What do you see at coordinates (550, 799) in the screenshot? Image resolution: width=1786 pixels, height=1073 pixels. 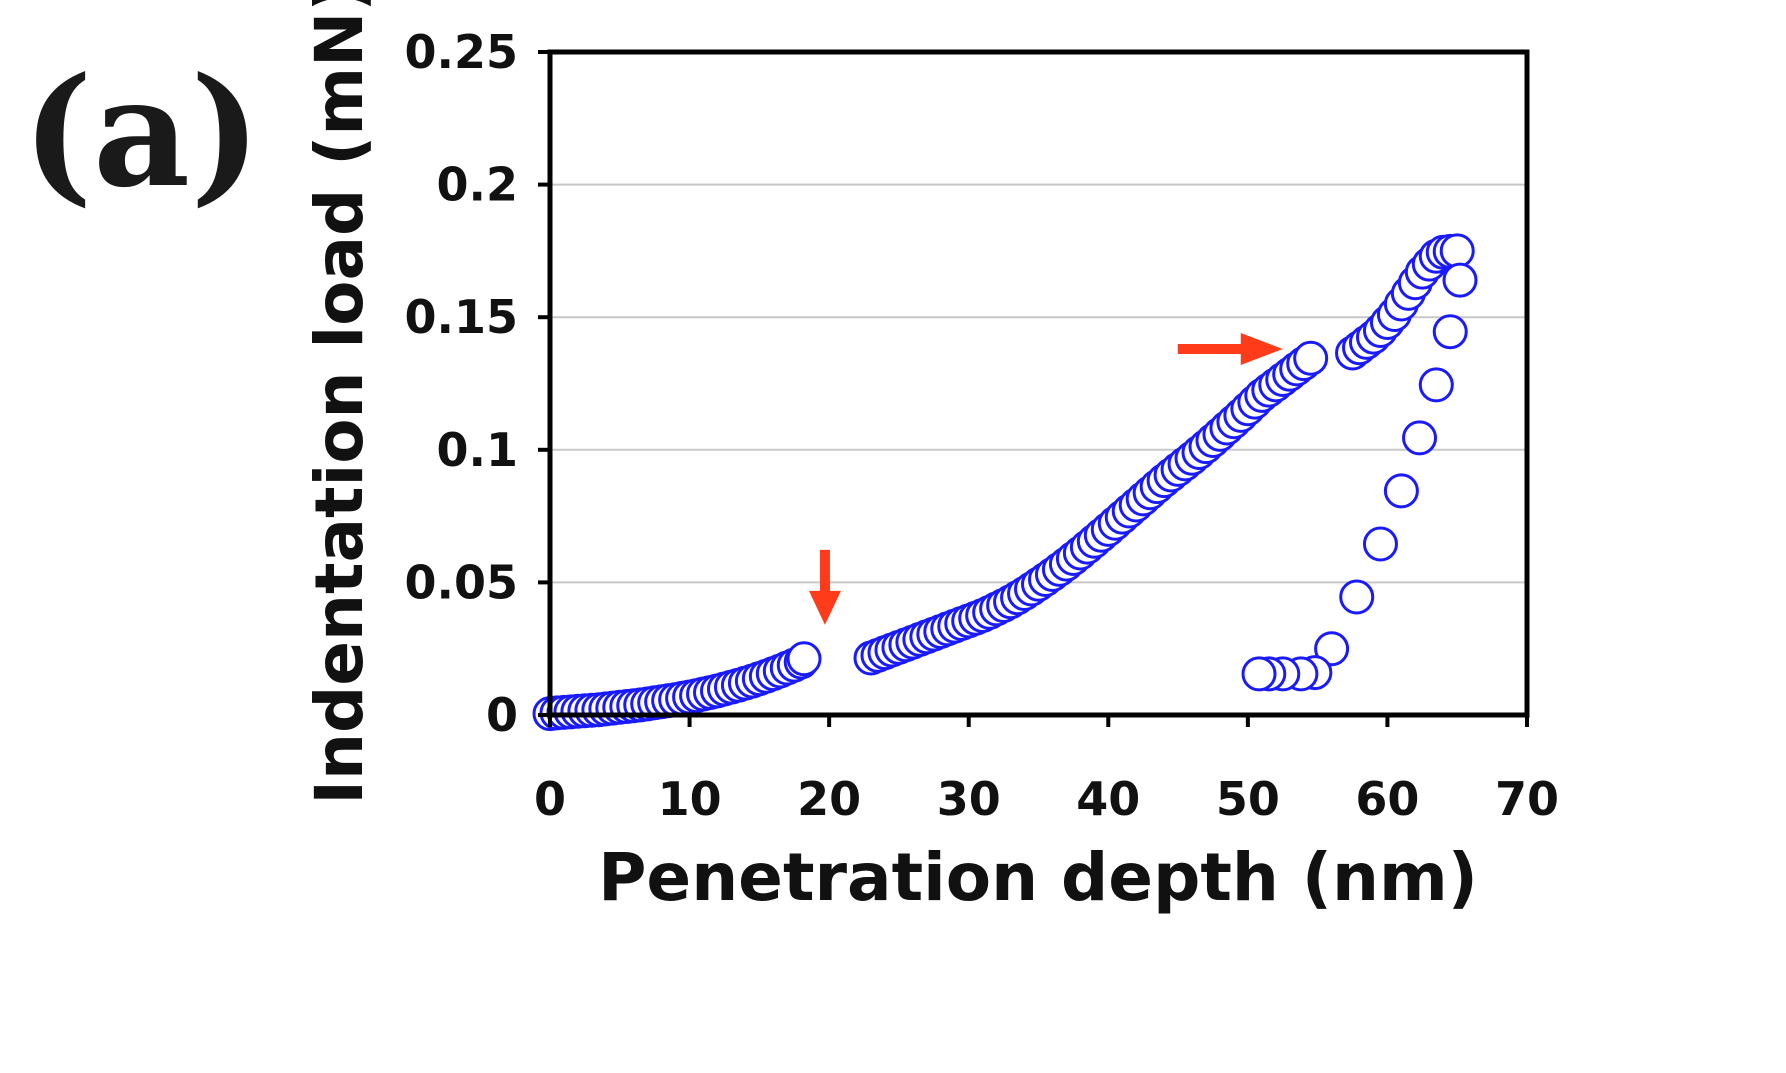 I see `x-tick-label: 0` at bounding box center [550, 799].